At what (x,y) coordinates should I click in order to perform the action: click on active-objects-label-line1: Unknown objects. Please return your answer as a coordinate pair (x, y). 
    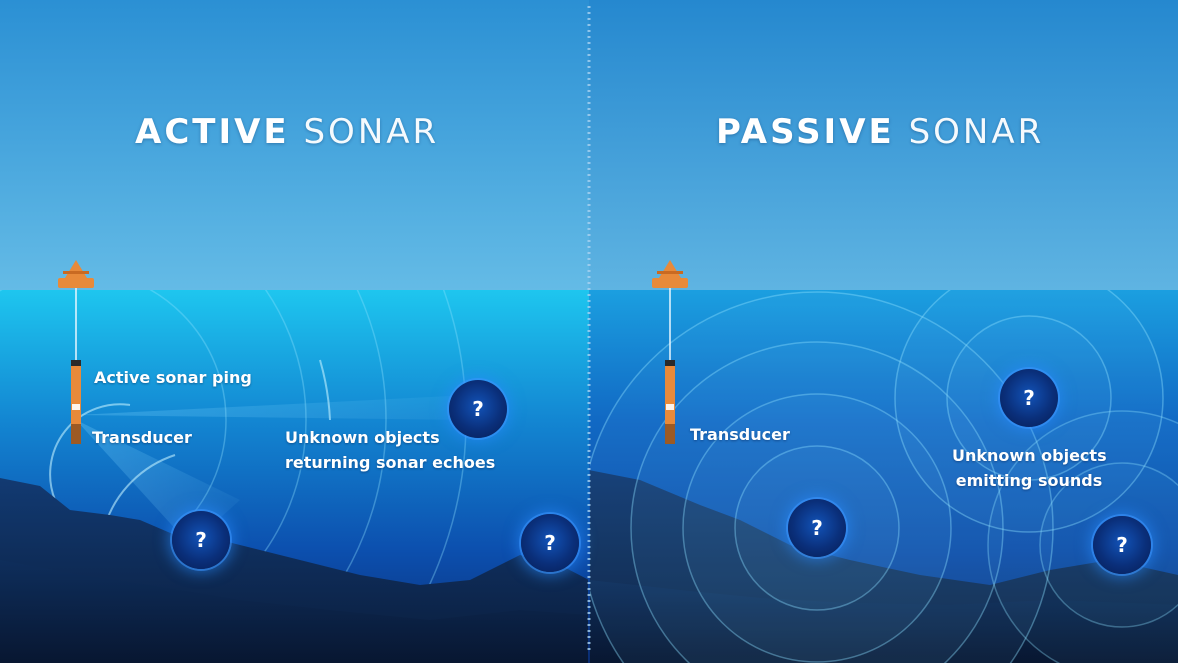
    Looking at the image, I should click on (362, 437).